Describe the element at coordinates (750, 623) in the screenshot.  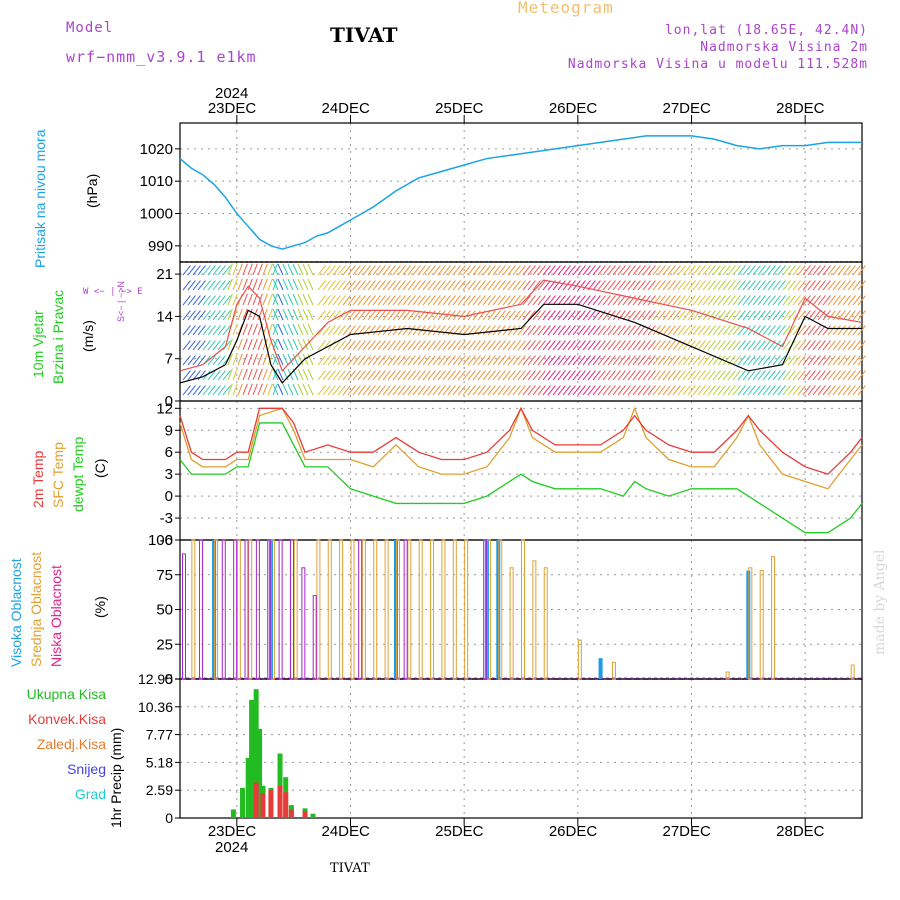
I see `cloud-bar-mid` at that location.